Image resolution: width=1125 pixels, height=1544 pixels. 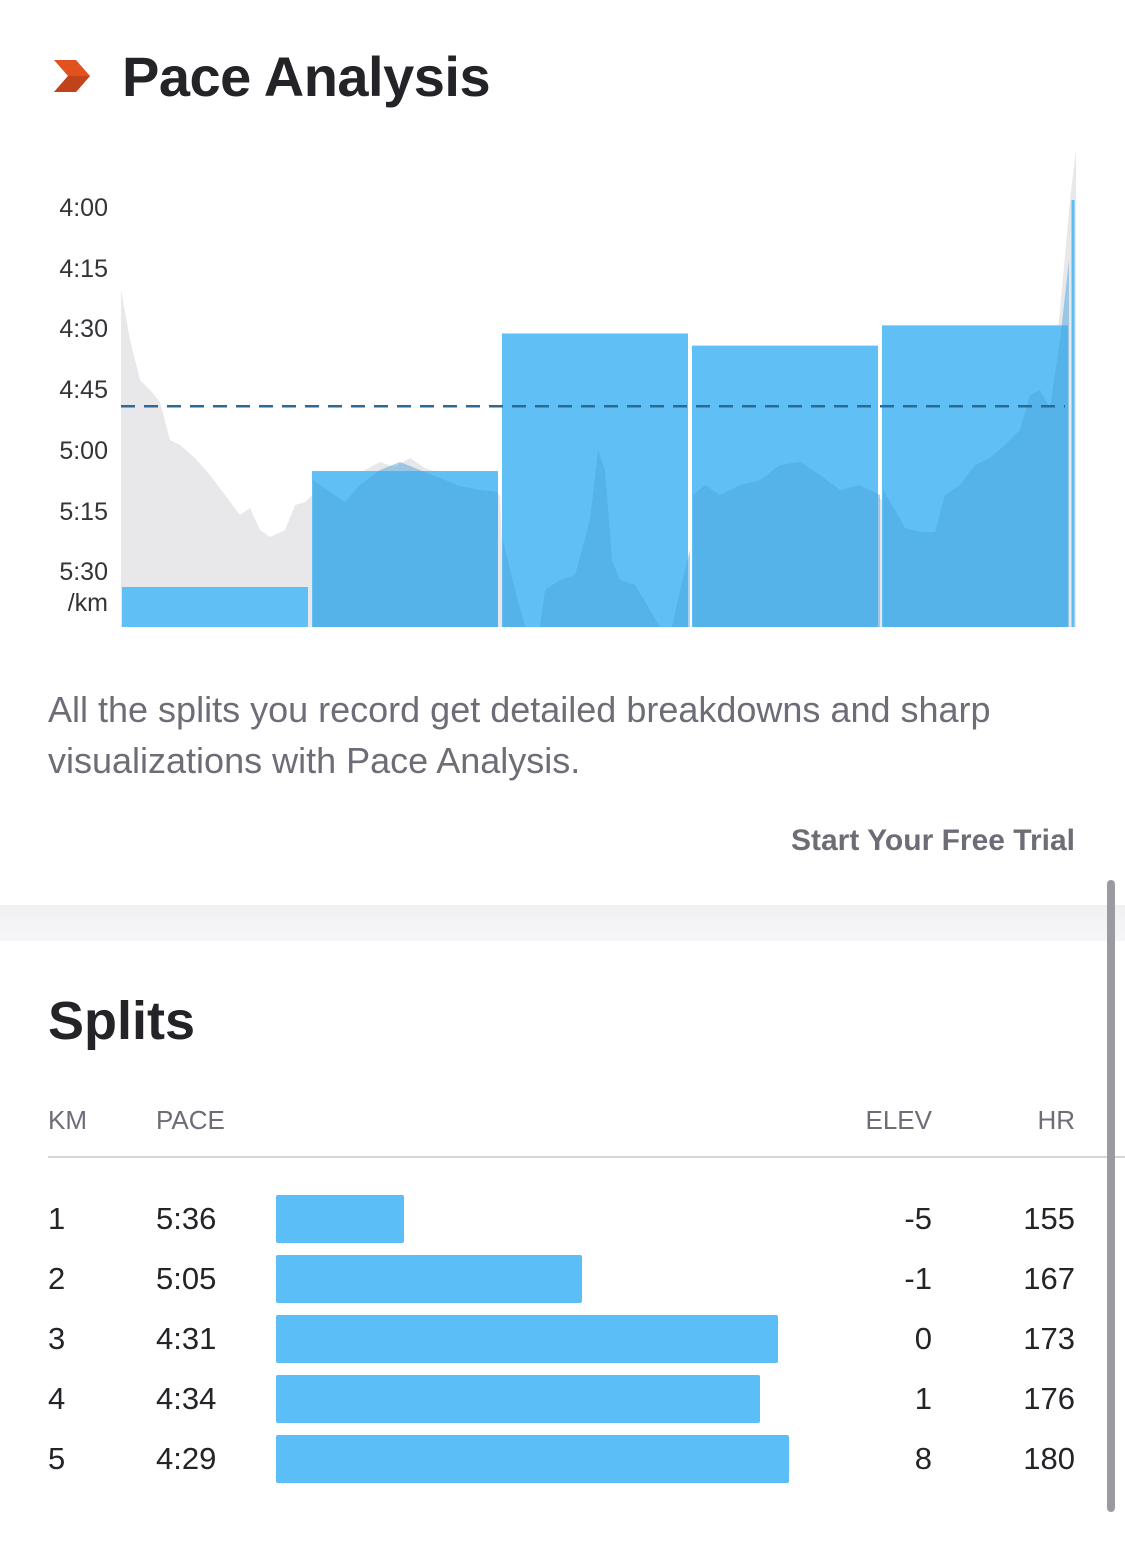 I want to click on split-row: 5 4:29 8 180, so click(x=562, y=1465).